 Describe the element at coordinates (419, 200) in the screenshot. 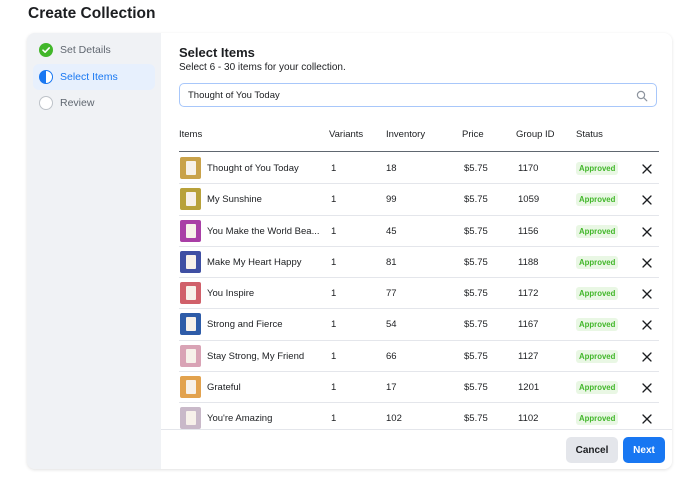

I see `table-row: My Sunshine 1 99 $5.75 1059 Approved` at that location.